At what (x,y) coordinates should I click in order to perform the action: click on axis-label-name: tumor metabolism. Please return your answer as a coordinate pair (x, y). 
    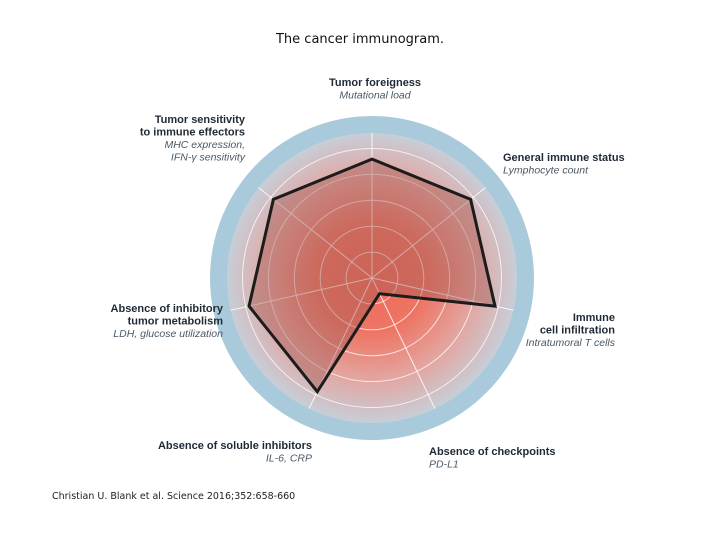
    Looking at the image, I should click on (176, 322).